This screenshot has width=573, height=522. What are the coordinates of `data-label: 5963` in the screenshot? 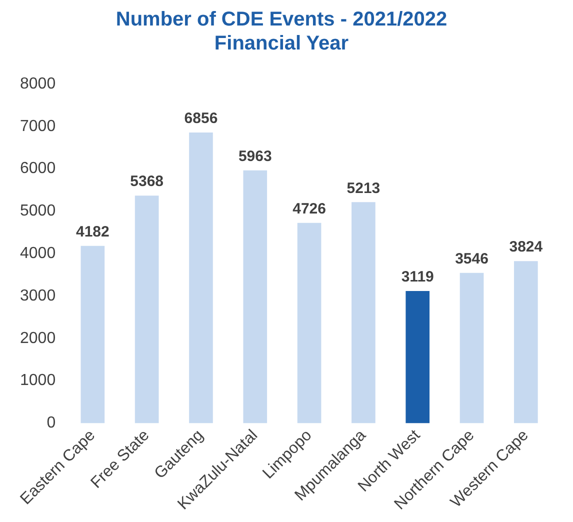 It's located at (255, 157).